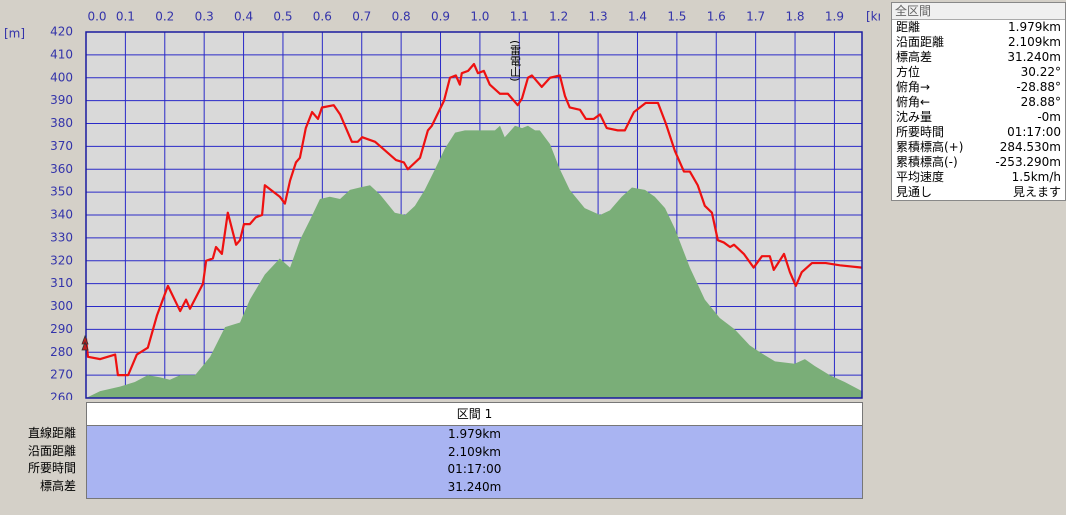 This screenshot has height=515, width=1066. What do you see at coordinates (1030, 147) in the screenshot?
I see `panel-value: 284.530m` at bounding box center [1030, 147].